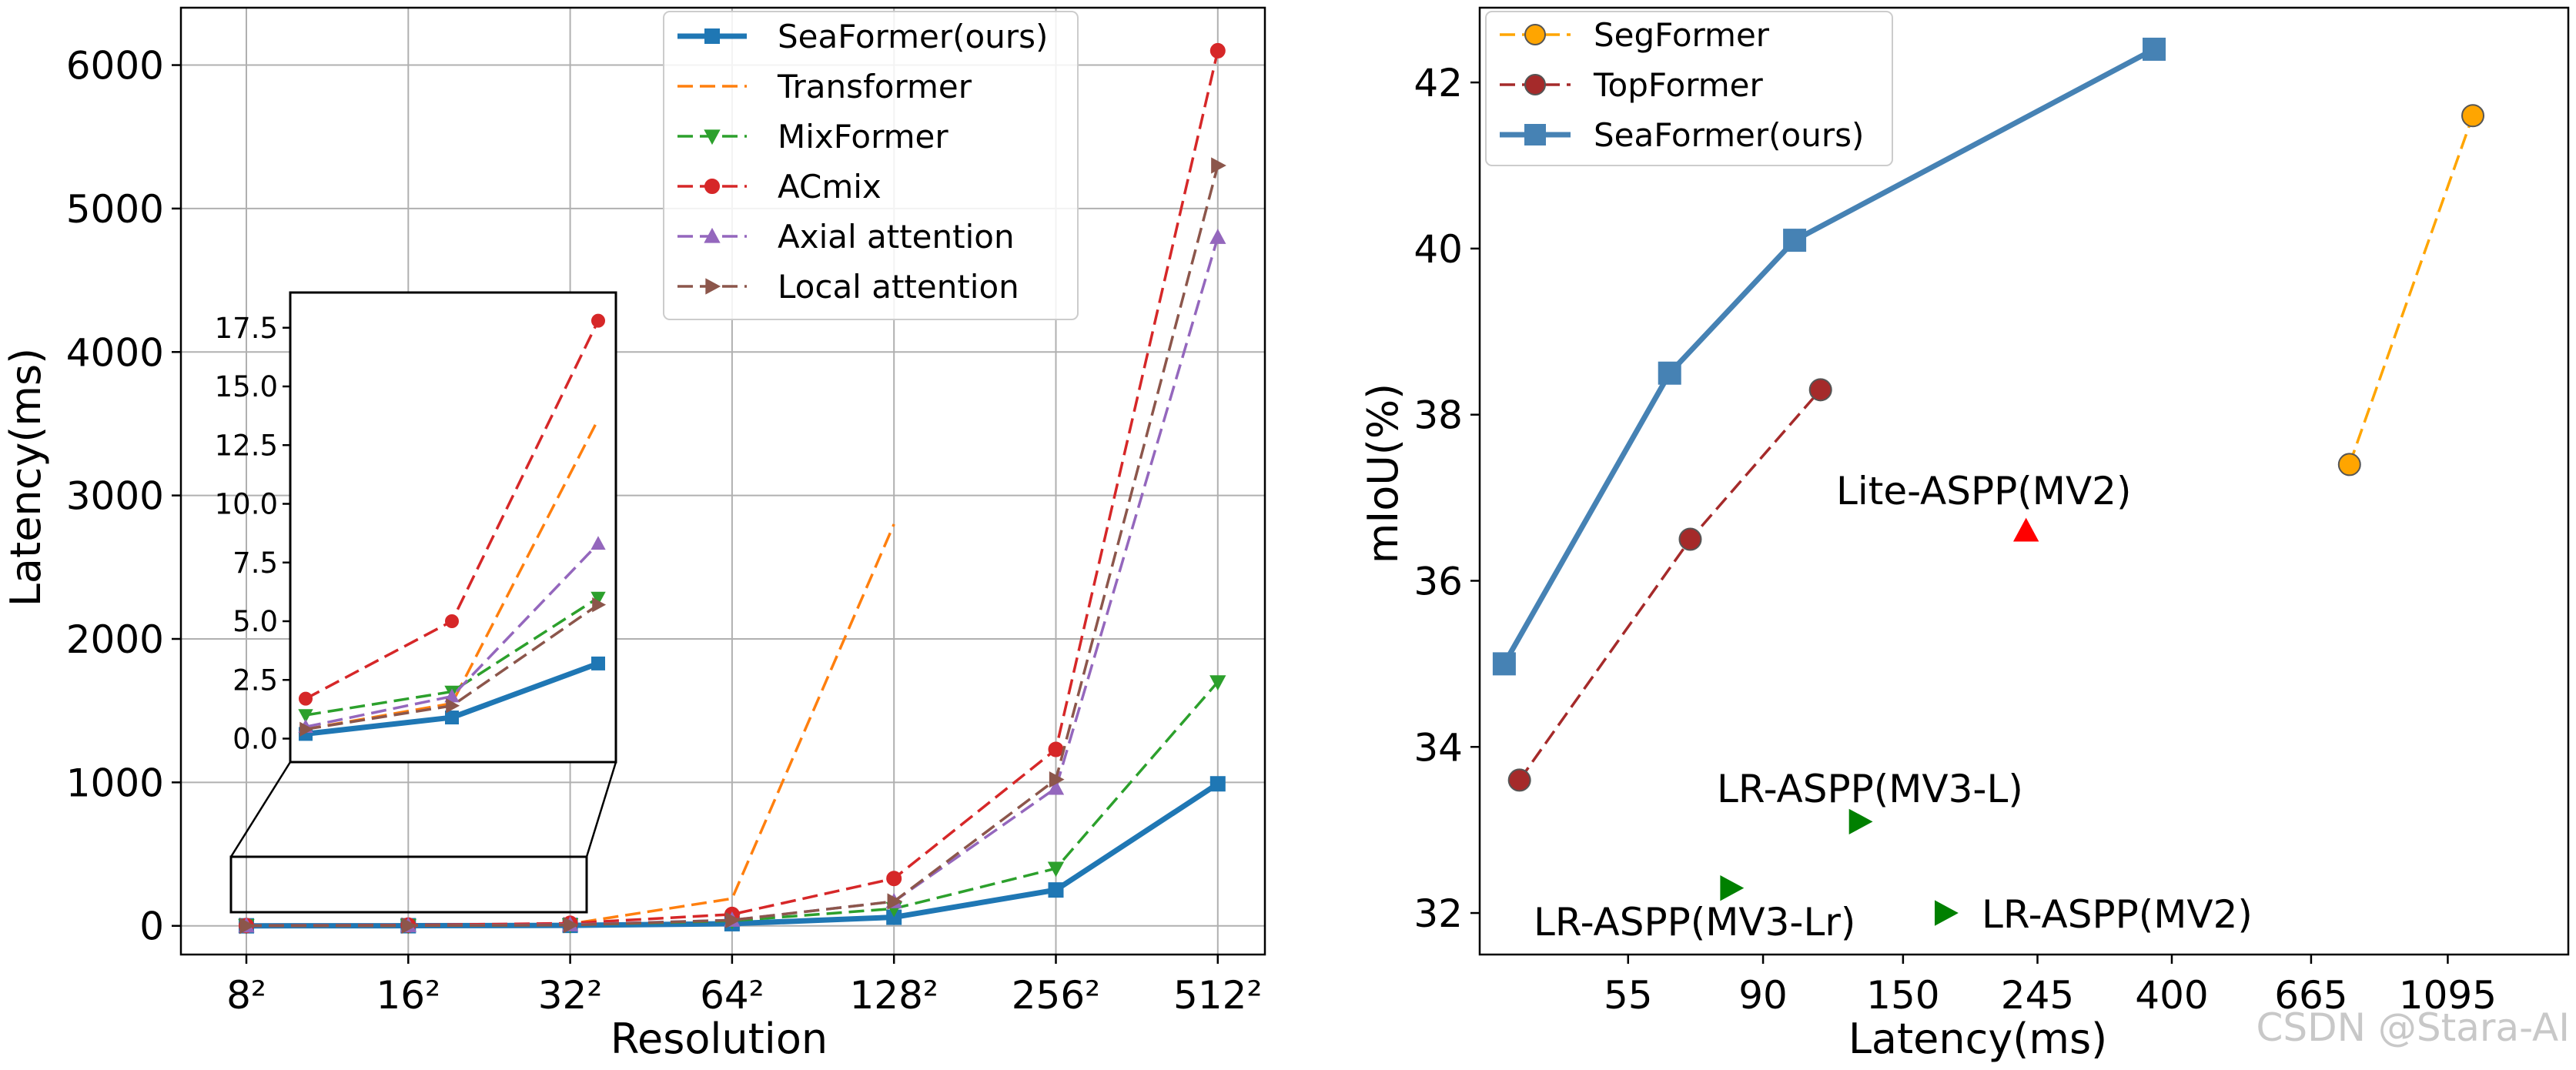 The height and width of the screenshot is (1070, 2576). Describe the element at coordinates (1763, 995) in the screenshot. I see `right-x-tick-label: 90` at that location.